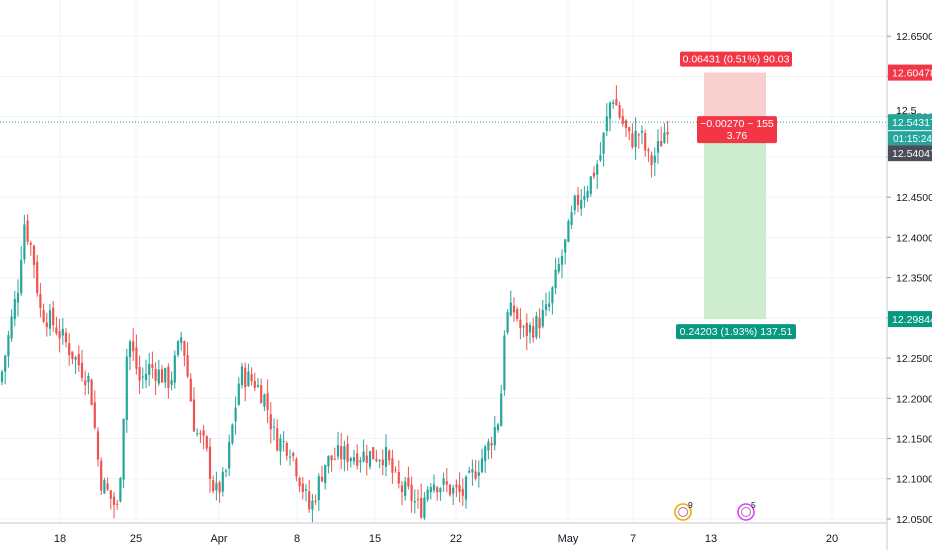 The height and width of the screenshot is (555, 932). What do you see at coordinates (568, 539) in the screenshot?
I see `x-tick-label: May` at bounding box center [568, 539].